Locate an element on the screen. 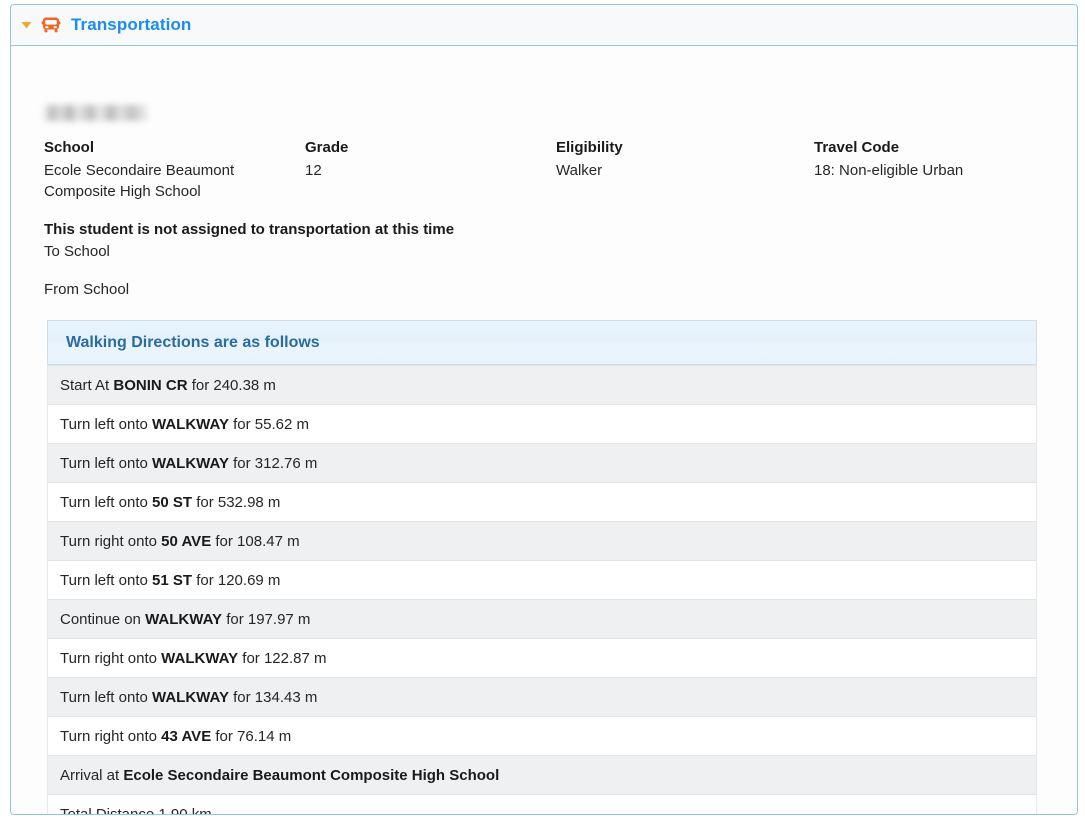 This screenshot has height=821, width=1085. direction-street: 50 AVE is located at coordinates (186, 541).